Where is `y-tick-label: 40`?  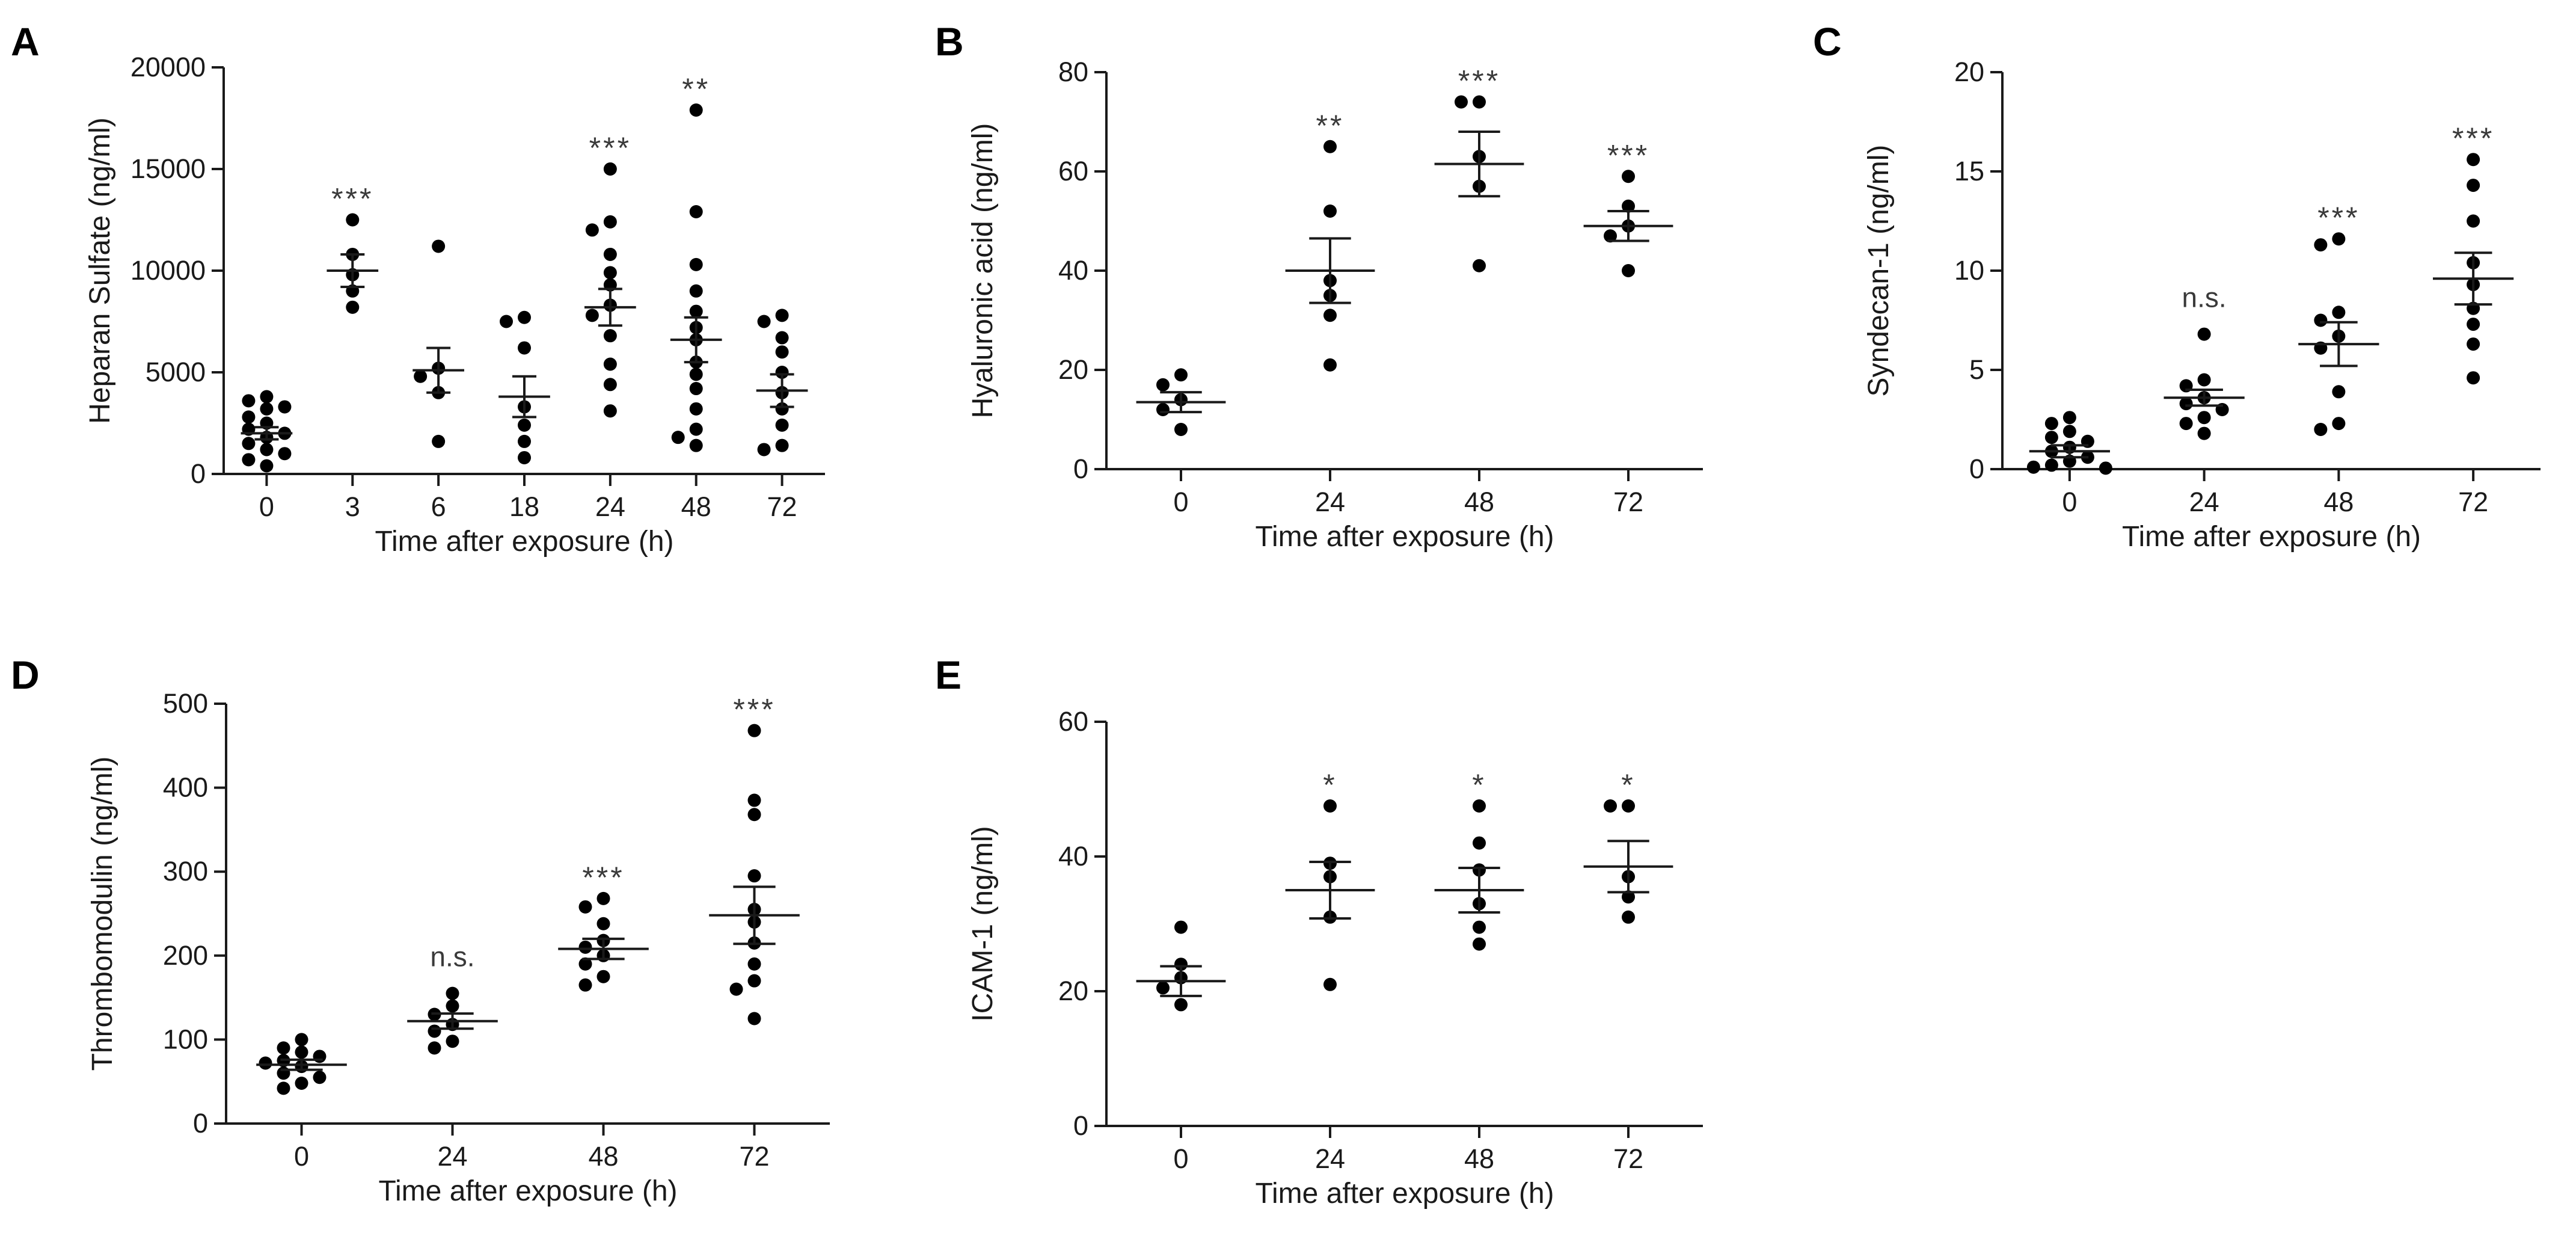 y-tick-label: 40 is located at coordinates (1073, 856).